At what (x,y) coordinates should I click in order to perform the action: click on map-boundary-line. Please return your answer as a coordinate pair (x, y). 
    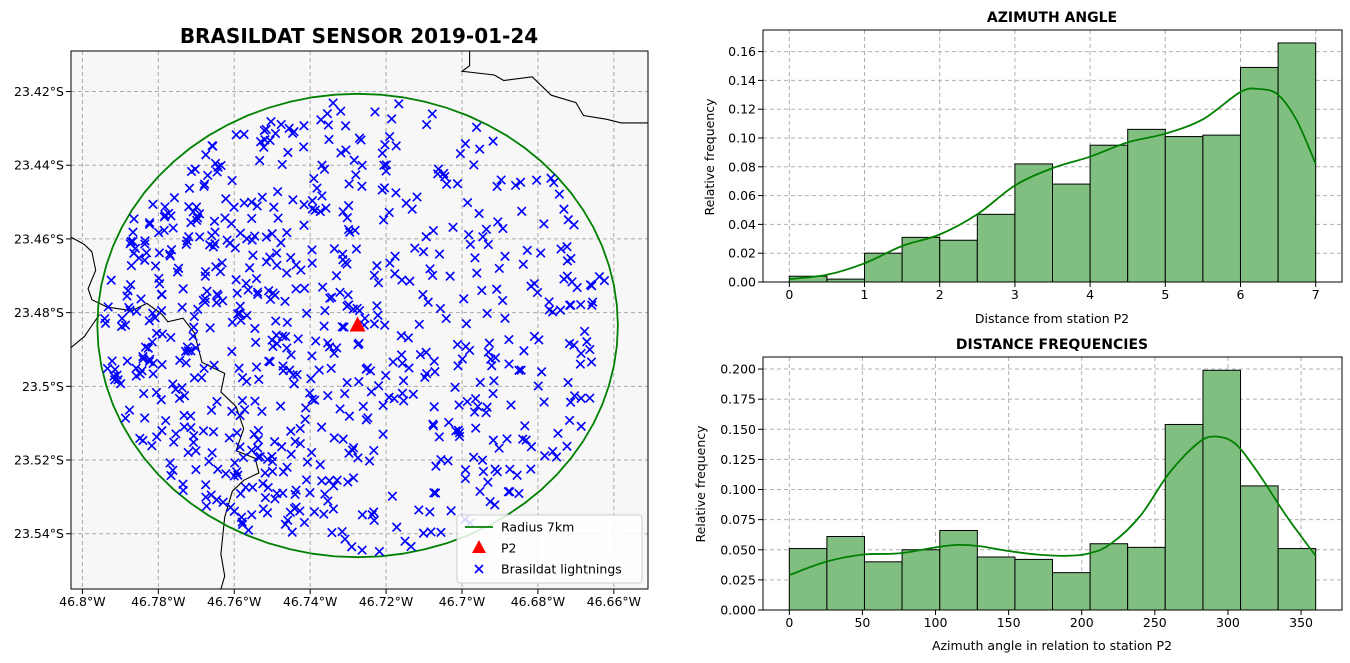
    Looking at the image, I should click on (85, 331).